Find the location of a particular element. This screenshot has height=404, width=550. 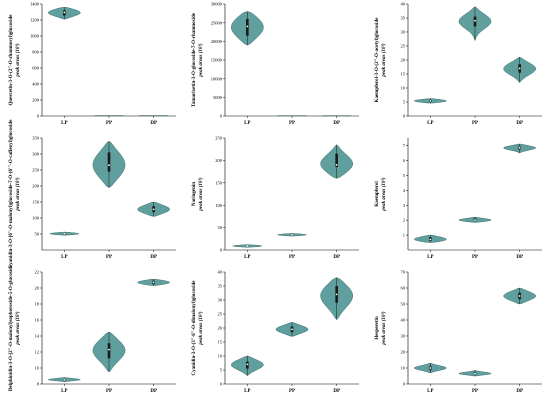

y-tick-label: 1 is located at coordinates (404, 235).